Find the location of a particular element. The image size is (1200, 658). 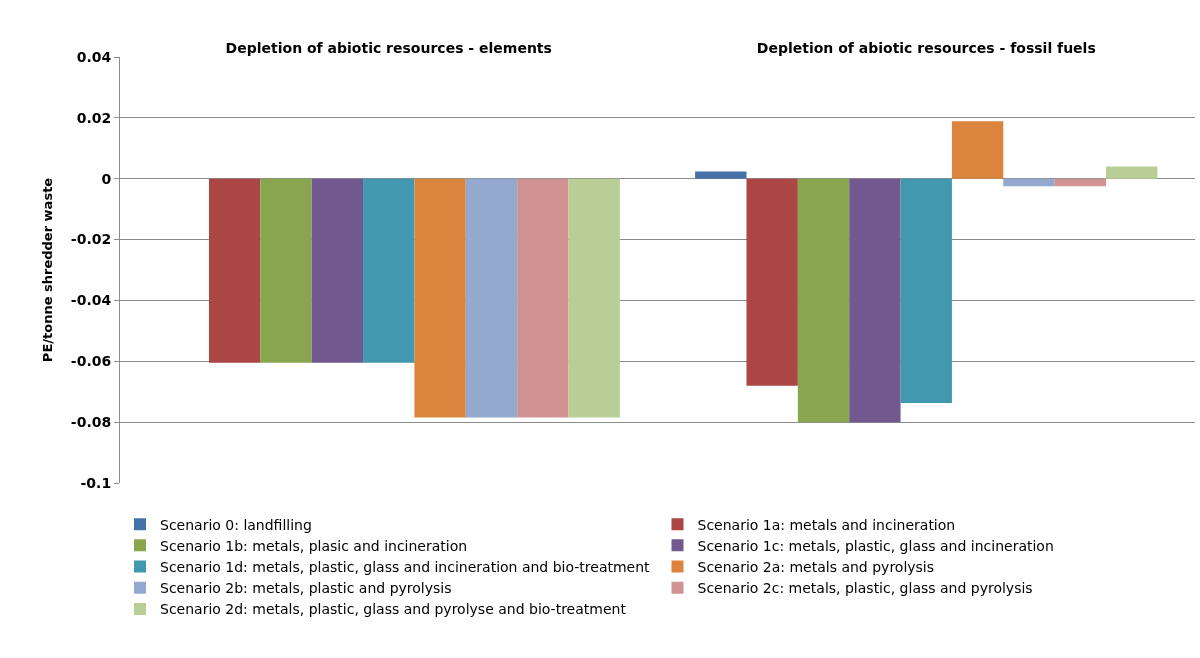

y-tick-label: -0.08 is located at coordinates (91, 422).